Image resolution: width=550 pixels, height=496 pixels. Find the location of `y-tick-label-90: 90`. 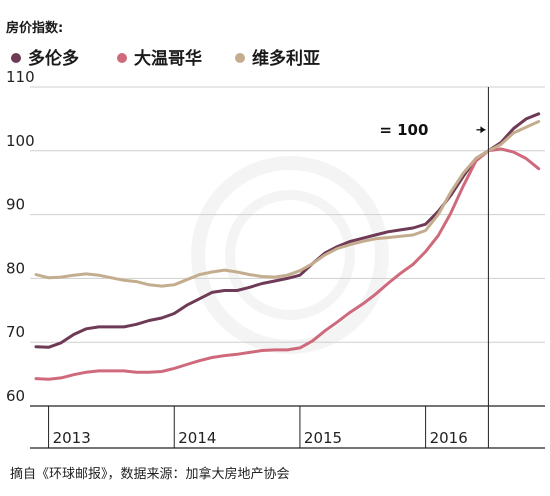

y-tick-label-90: 90 is located at coordinates (15, 205).